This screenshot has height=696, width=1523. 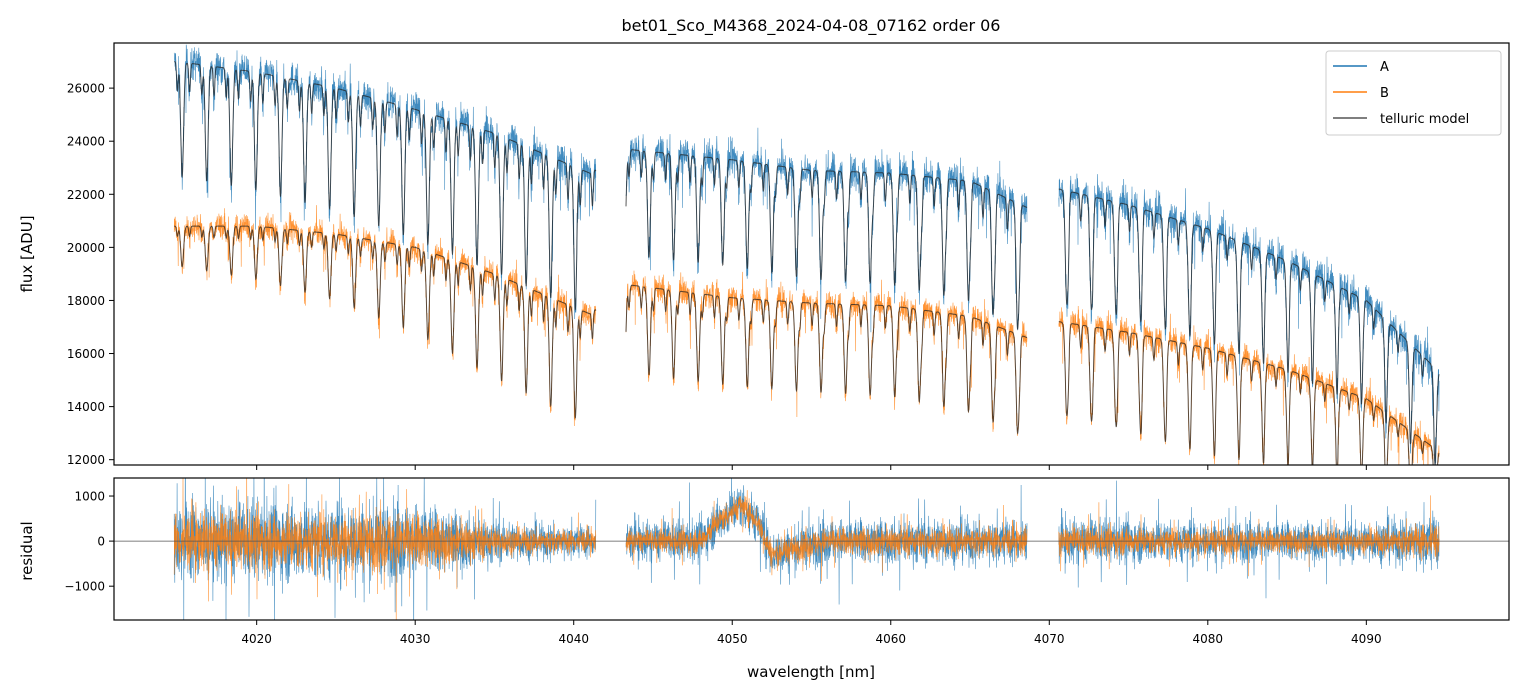 What do you see at coordinates (1366, 639) in the screenshot?
I see `wavelength-tick-label-7: 4090` at bounding box center [1366, 639].